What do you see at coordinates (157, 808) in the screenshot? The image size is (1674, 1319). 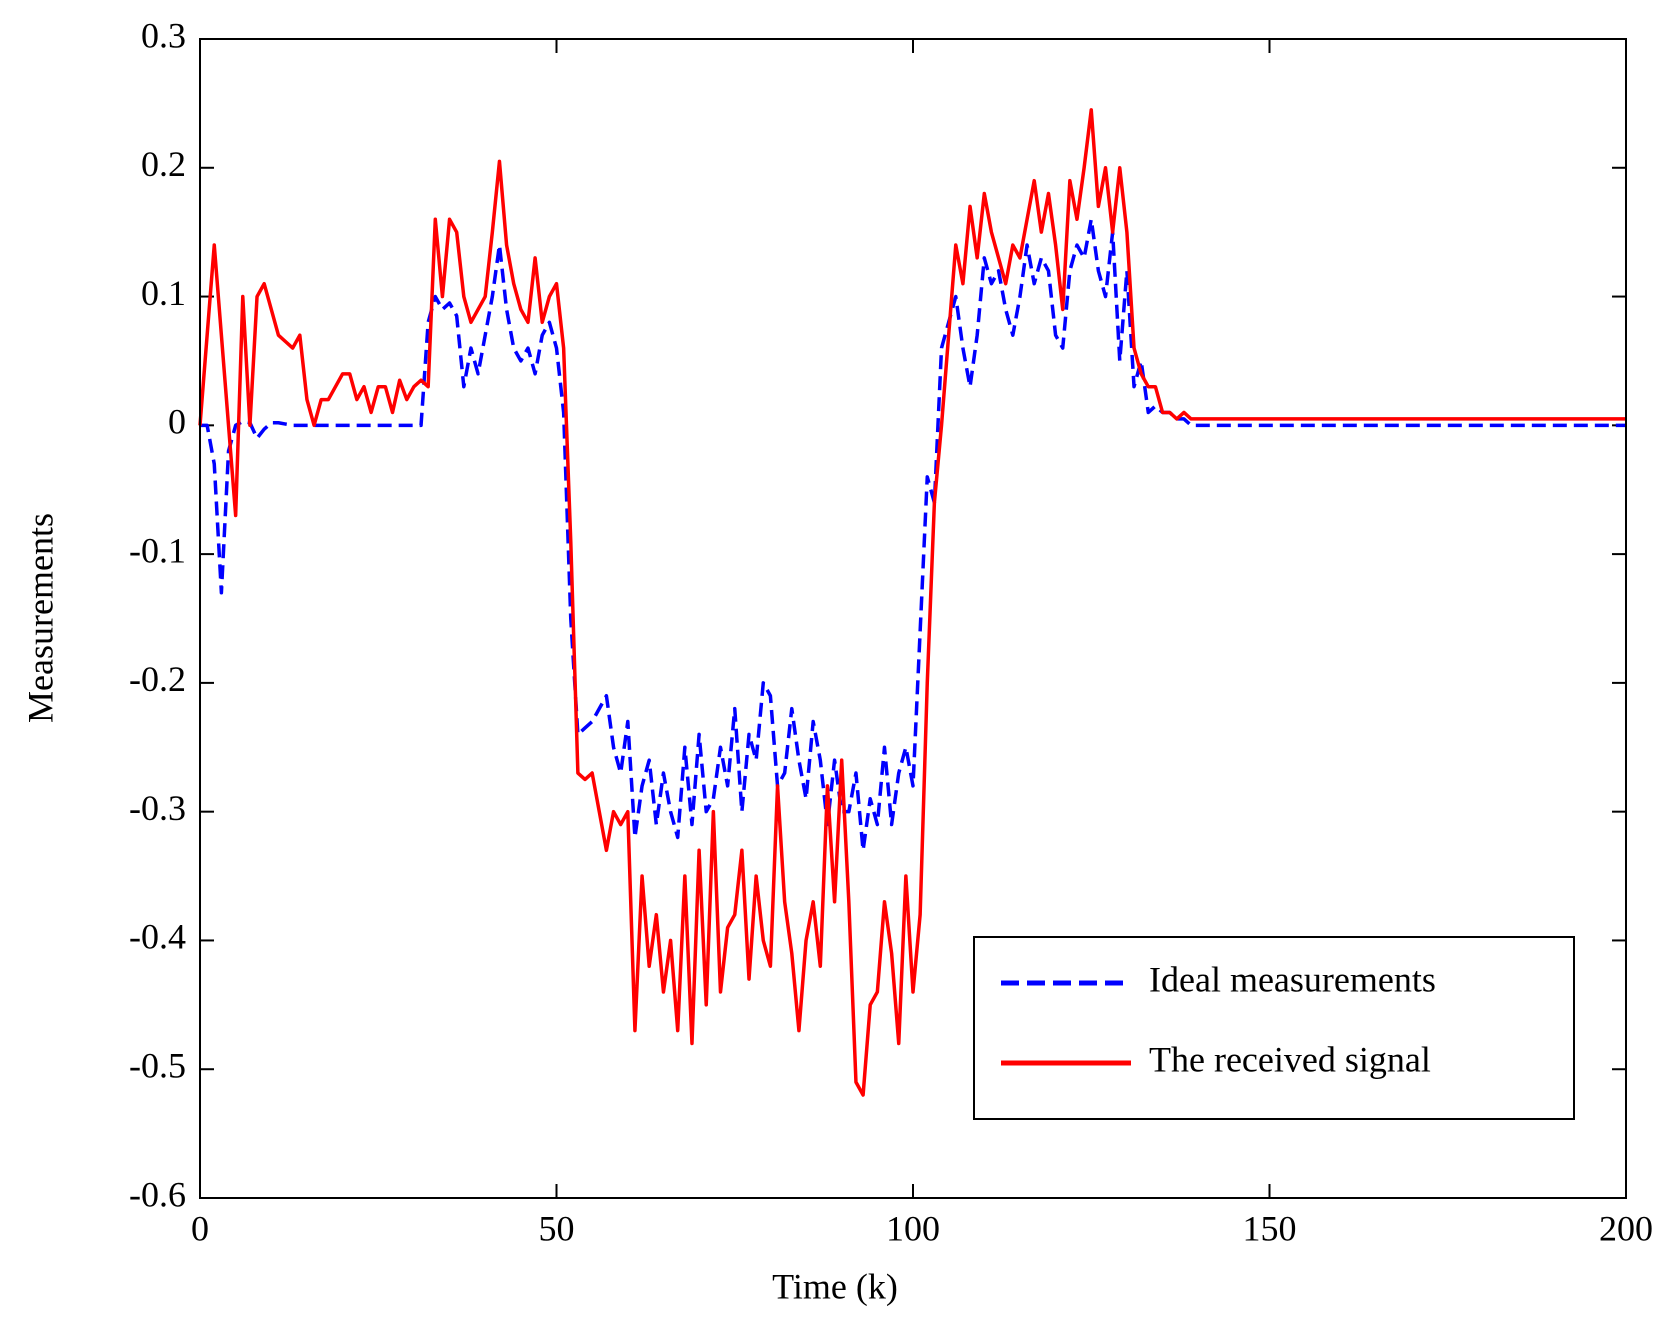 I see `y-tick-label: -0.3` at bounding box center [157, 808].